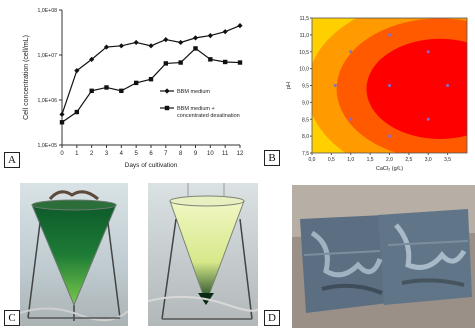 This screenshot has height=328, width=475. I want to click on x-tick-label: 12, so click(240, 154).